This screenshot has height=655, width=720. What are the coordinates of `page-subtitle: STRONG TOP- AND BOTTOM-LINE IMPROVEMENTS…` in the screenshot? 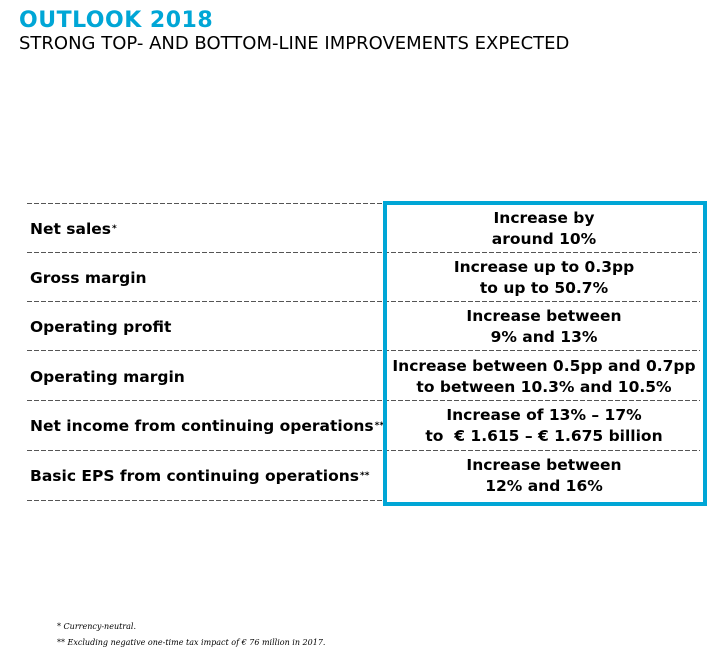 It's located at (294, 43).